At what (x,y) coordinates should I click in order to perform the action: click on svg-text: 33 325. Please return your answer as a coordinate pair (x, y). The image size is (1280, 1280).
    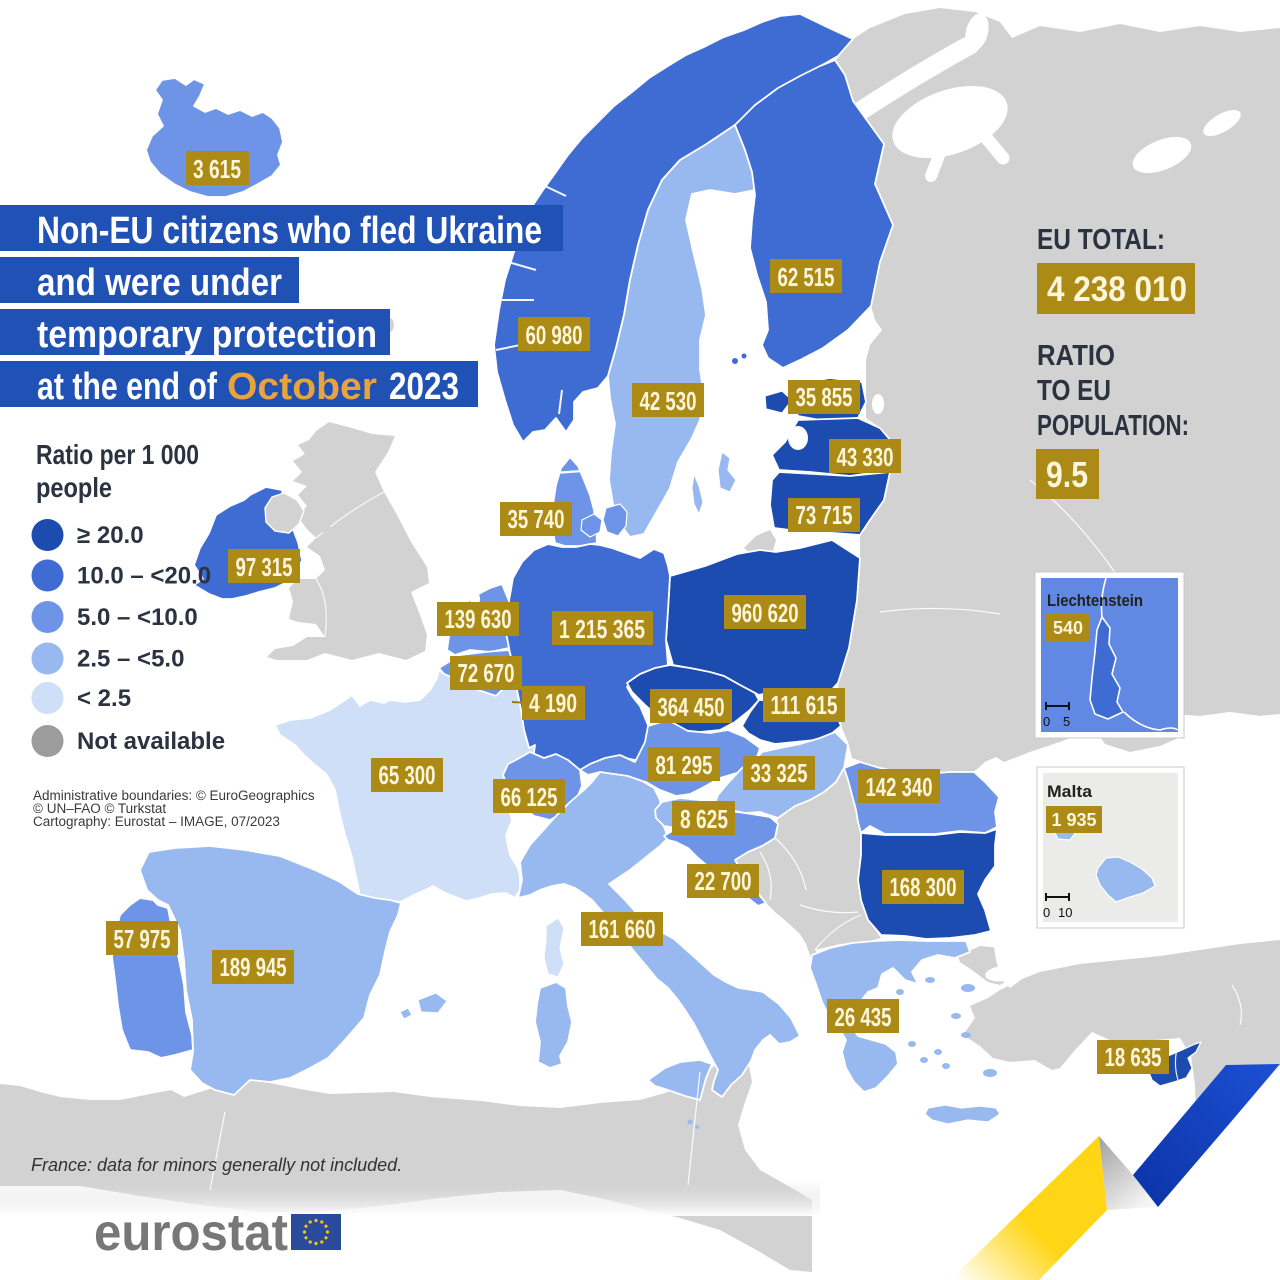
    Looking at the image, I should click on (779, 773).